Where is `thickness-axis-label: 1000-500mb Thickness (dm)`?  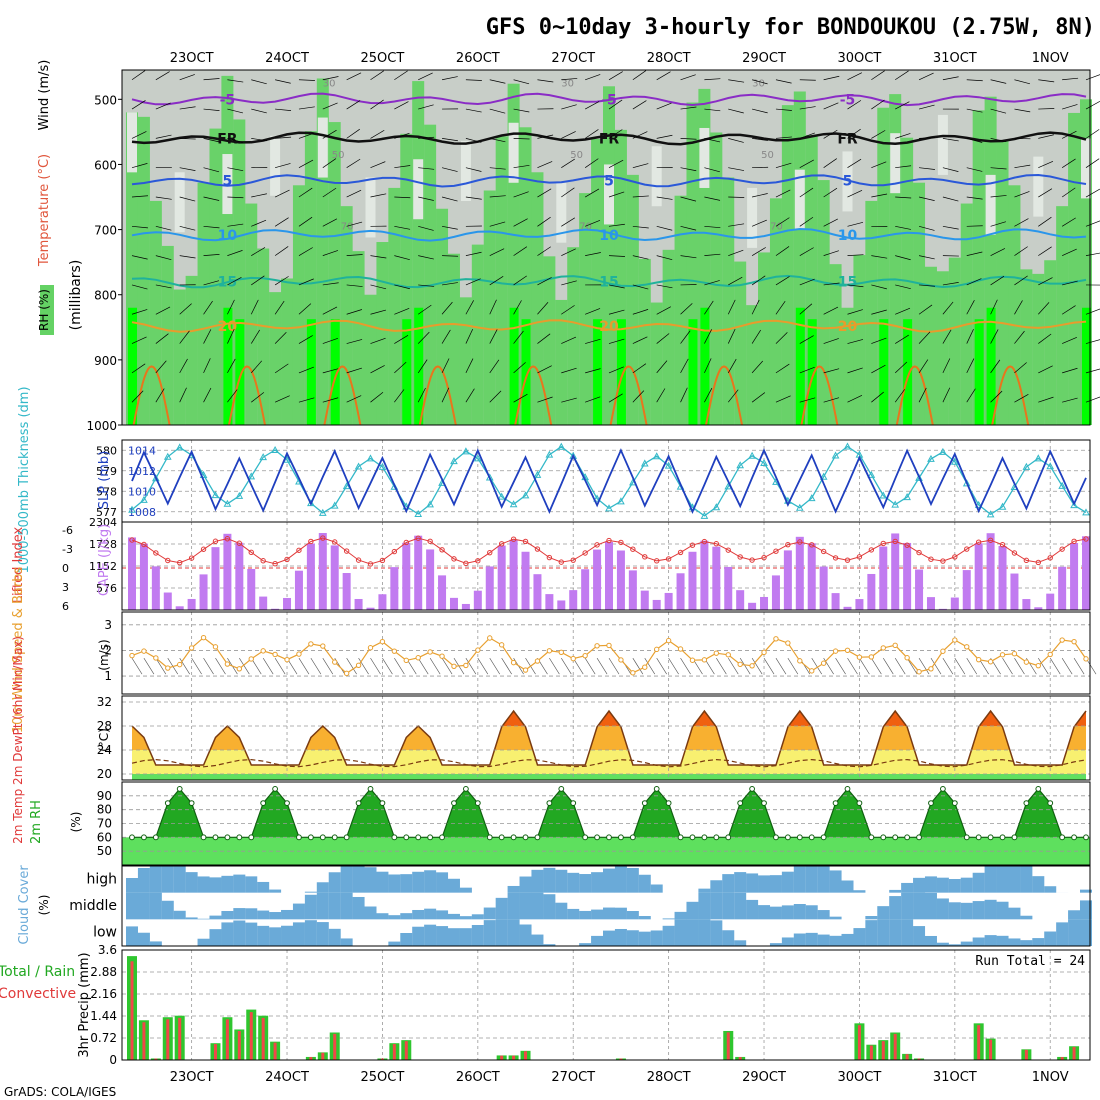
thickness-axis-label: 1000-500mb Thickness (dm) is located at coordinates (24, 479).